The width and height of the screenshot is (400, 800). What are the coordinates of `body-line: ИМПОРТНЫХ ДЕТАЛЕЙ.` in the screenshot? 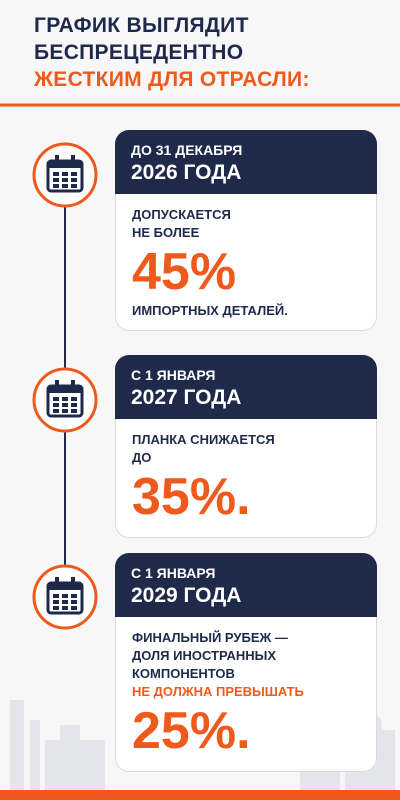 It's located at (210, 310).